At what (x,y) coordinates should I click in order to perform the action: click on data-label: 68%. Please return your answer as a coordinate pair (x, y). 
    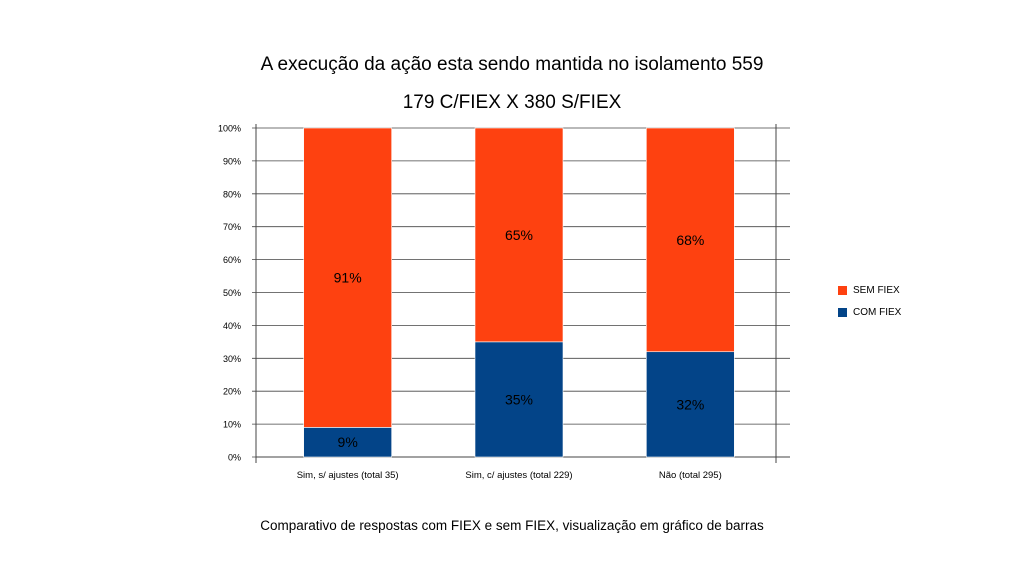
    Looking at the image, I should click on (690, 240).